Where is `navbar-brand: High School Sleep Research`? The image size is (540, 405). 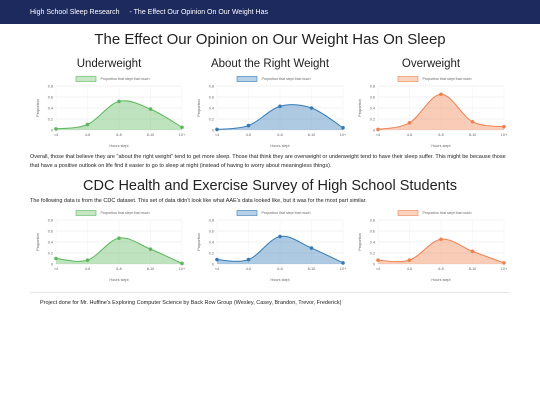
navbar-brand: High School Sleep Research is located at coordinates (75, 12).